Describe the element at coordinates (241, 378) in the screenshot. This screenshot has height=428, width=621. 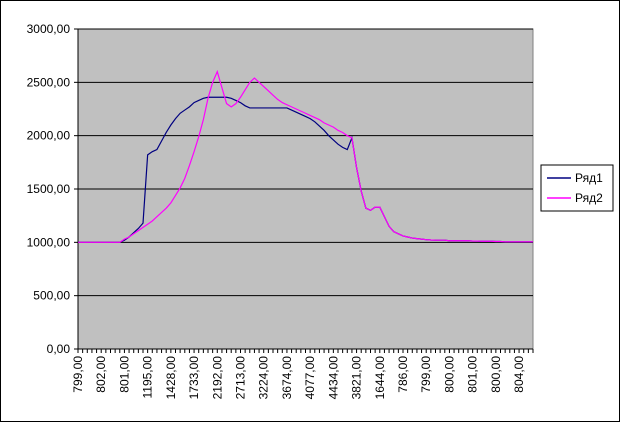
I see `x-tick-label: 2713,00` at that location.